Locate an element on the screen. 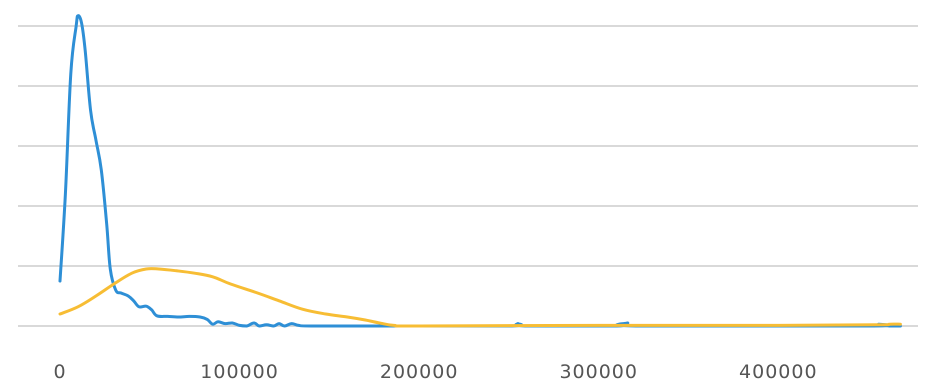 This screenshot has height=381, width=936. x-tick-label-4: 400000 is located at coordinates (778, 371).